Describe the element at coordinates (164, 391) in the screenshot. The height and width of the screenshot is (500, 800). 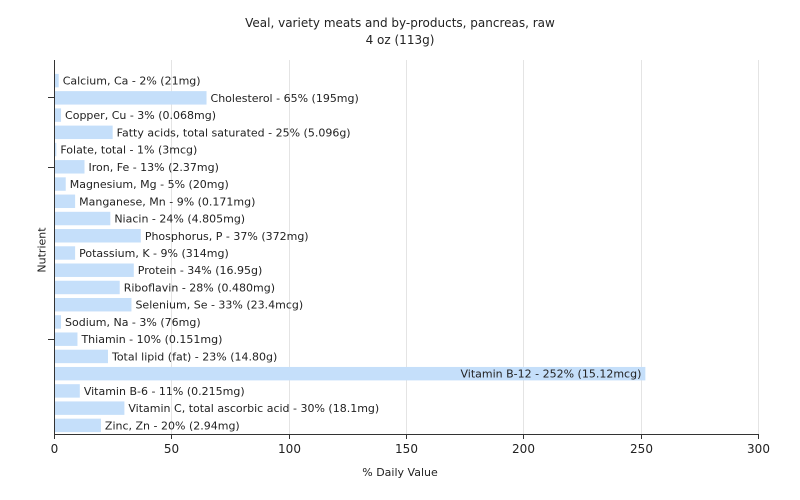
I see `bar-label: Vitamin B-6 - 11% (0.215mg)` at that location.